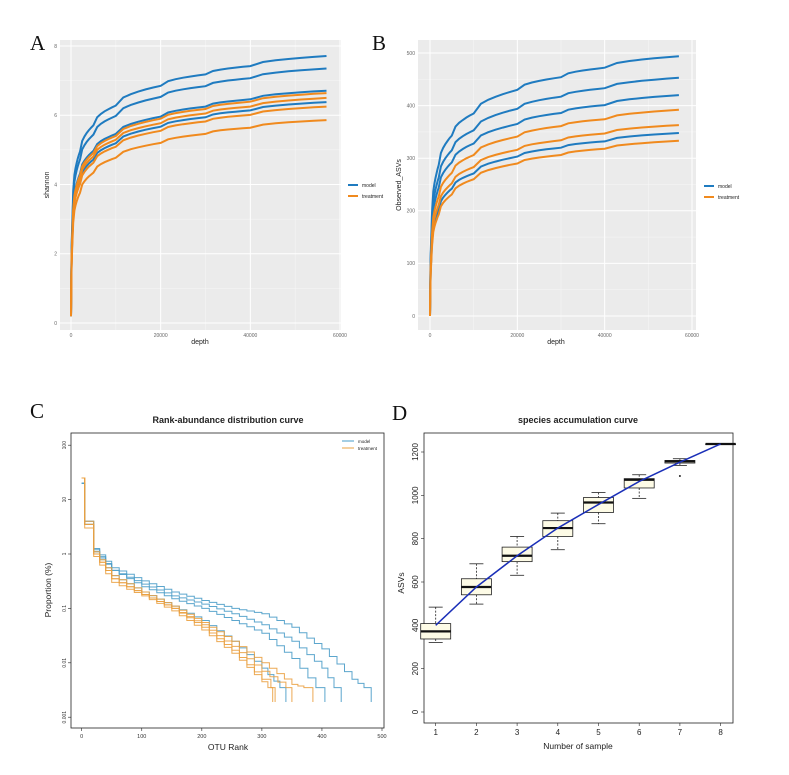 This screenshot has width=789, height=775. Describe the element at coordinates (476, 732) in the screenshot. I see `panel-d-xtick-label: 2` at that location.